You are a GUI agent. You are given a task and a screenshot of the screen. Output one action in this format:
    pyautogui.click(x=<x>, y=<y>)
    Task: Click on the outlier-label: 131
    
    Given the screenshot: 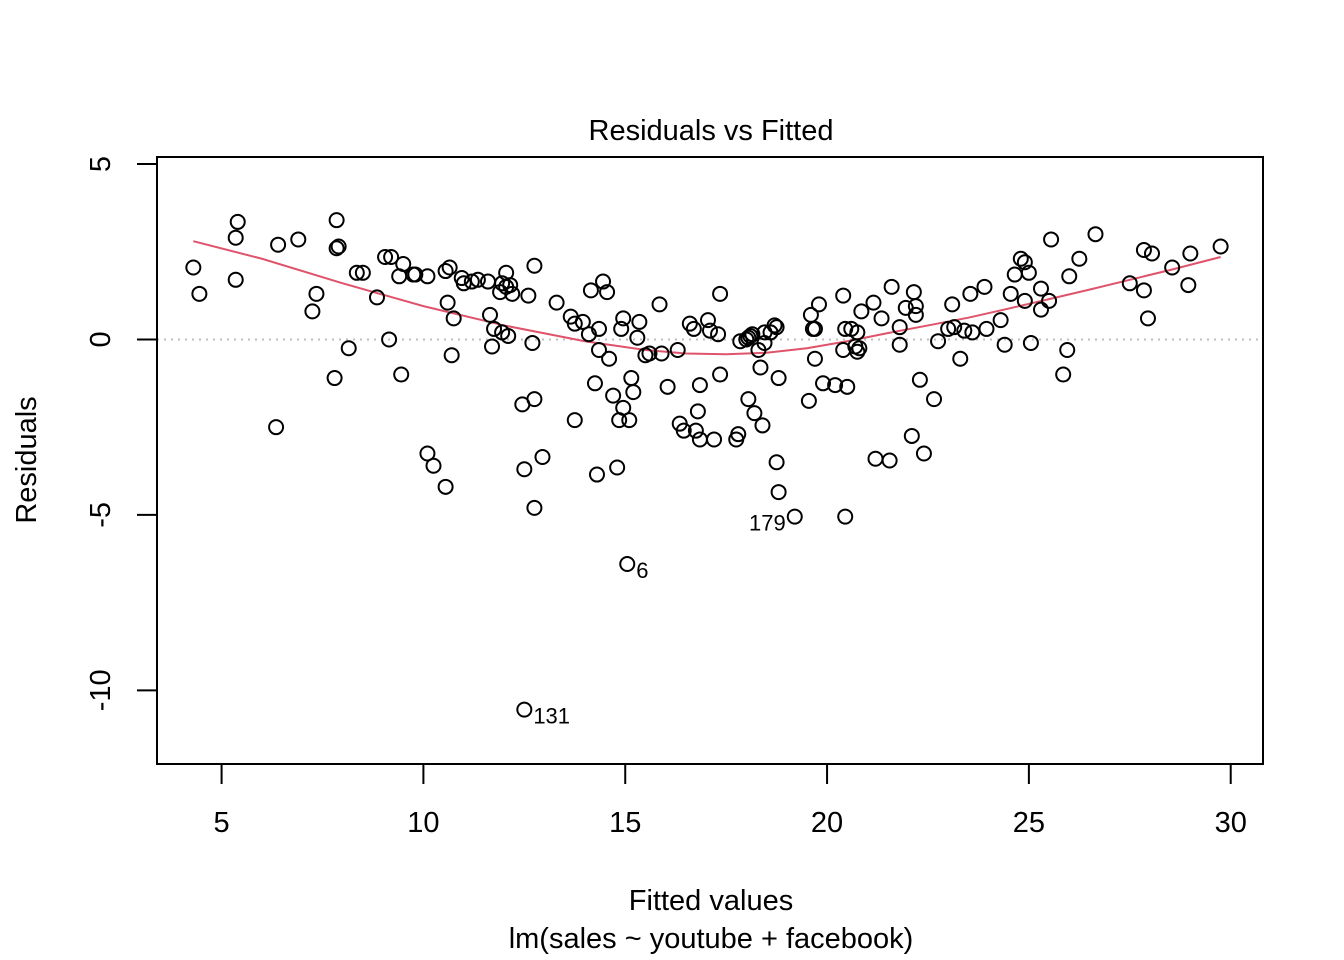 What is the action you would take?
    pyautogui.click(x=551, y=716)
    